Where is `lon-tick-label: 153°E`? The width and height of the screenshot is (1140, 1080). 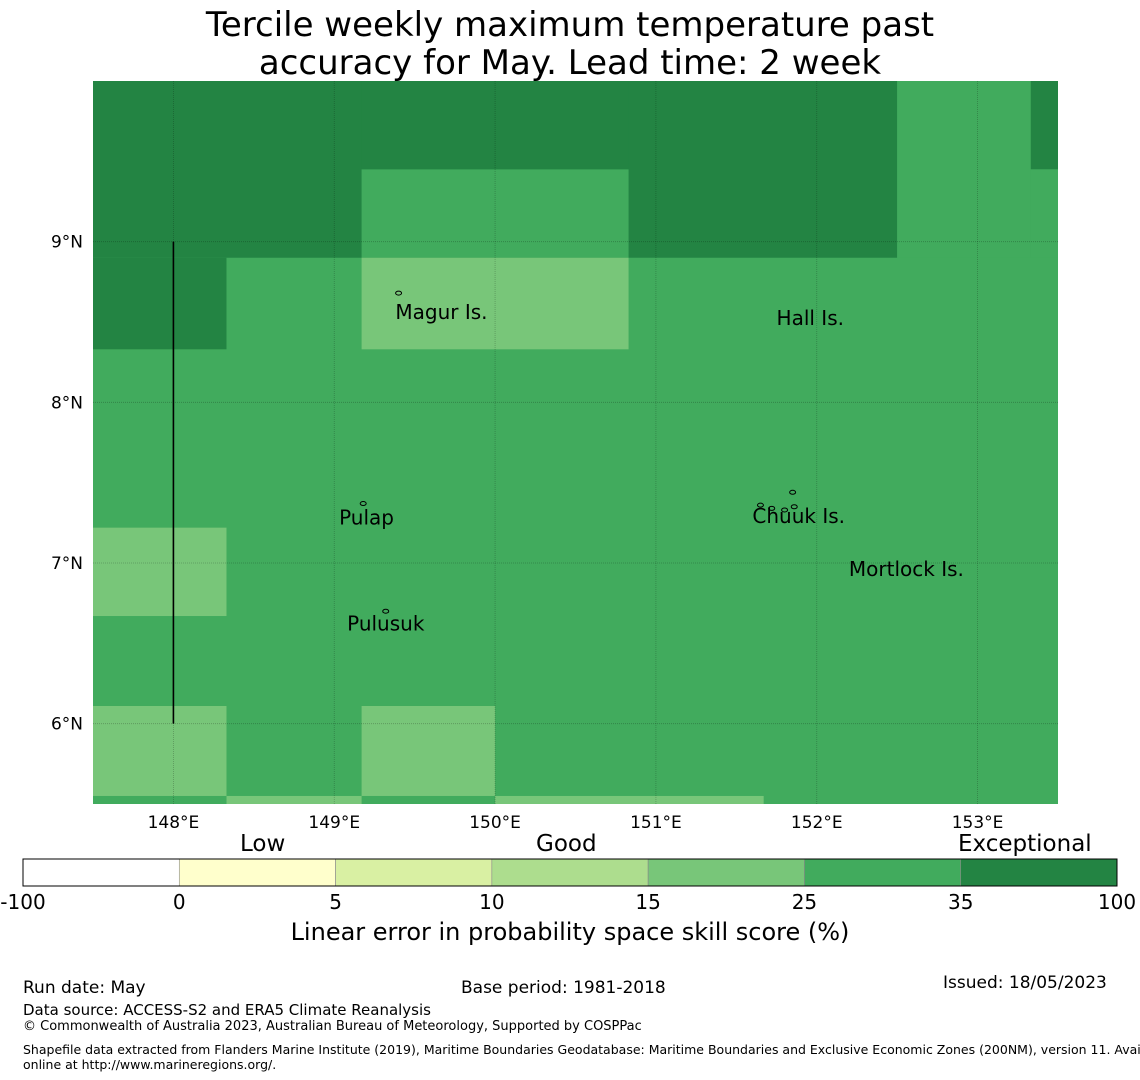 lon-tick-label: 153°E is located at coordinates (978, 823).